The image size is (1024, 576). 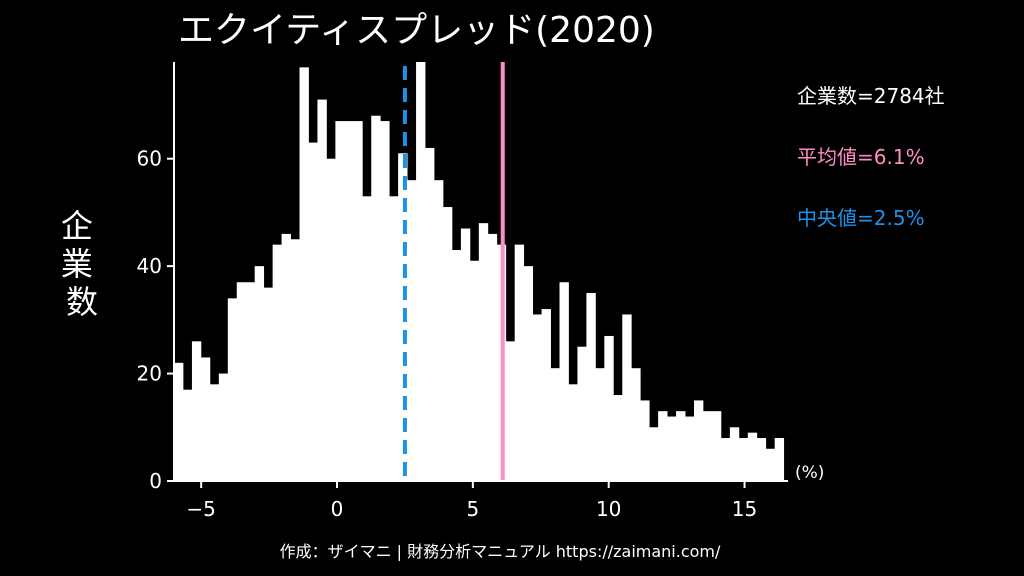 What do you see at coordinates (416, 30) in the screenshot?
I see `chart-title: エクイティスプレッド(2020)` at bounding box center [416, 30].